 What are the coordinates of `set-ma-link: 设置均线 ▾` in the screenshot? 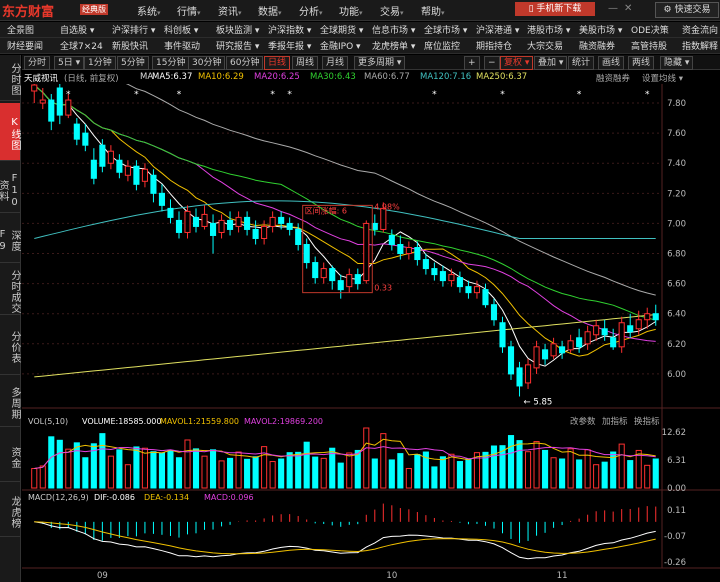 It's located at (662, 79).